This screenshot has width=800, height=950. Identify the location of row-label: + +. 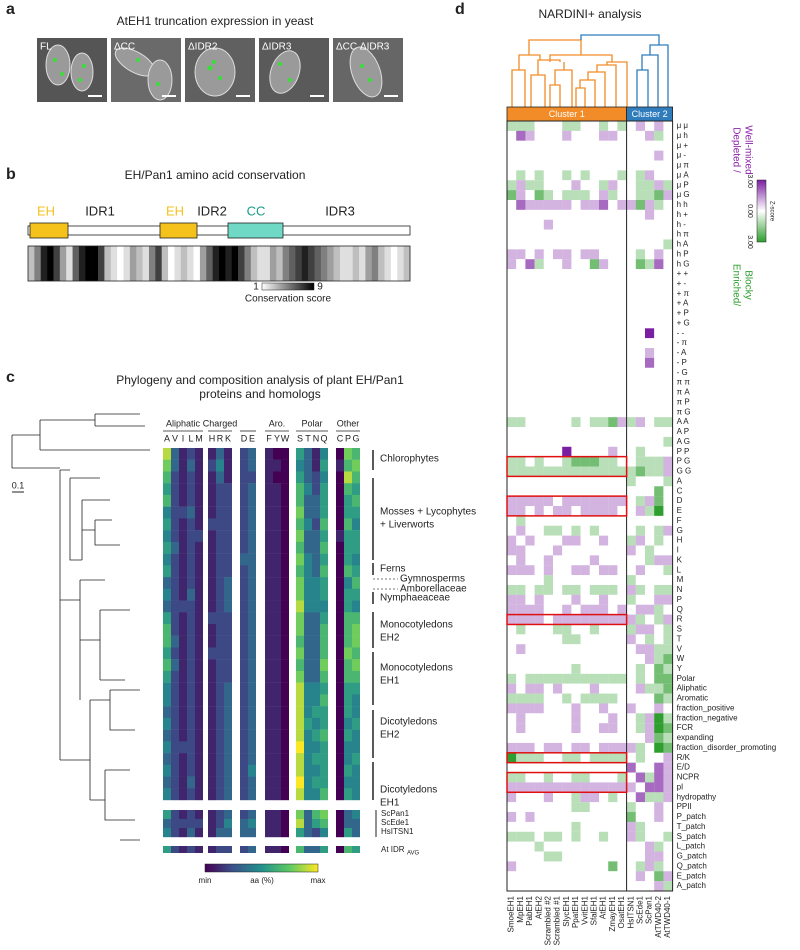
(683, 273).